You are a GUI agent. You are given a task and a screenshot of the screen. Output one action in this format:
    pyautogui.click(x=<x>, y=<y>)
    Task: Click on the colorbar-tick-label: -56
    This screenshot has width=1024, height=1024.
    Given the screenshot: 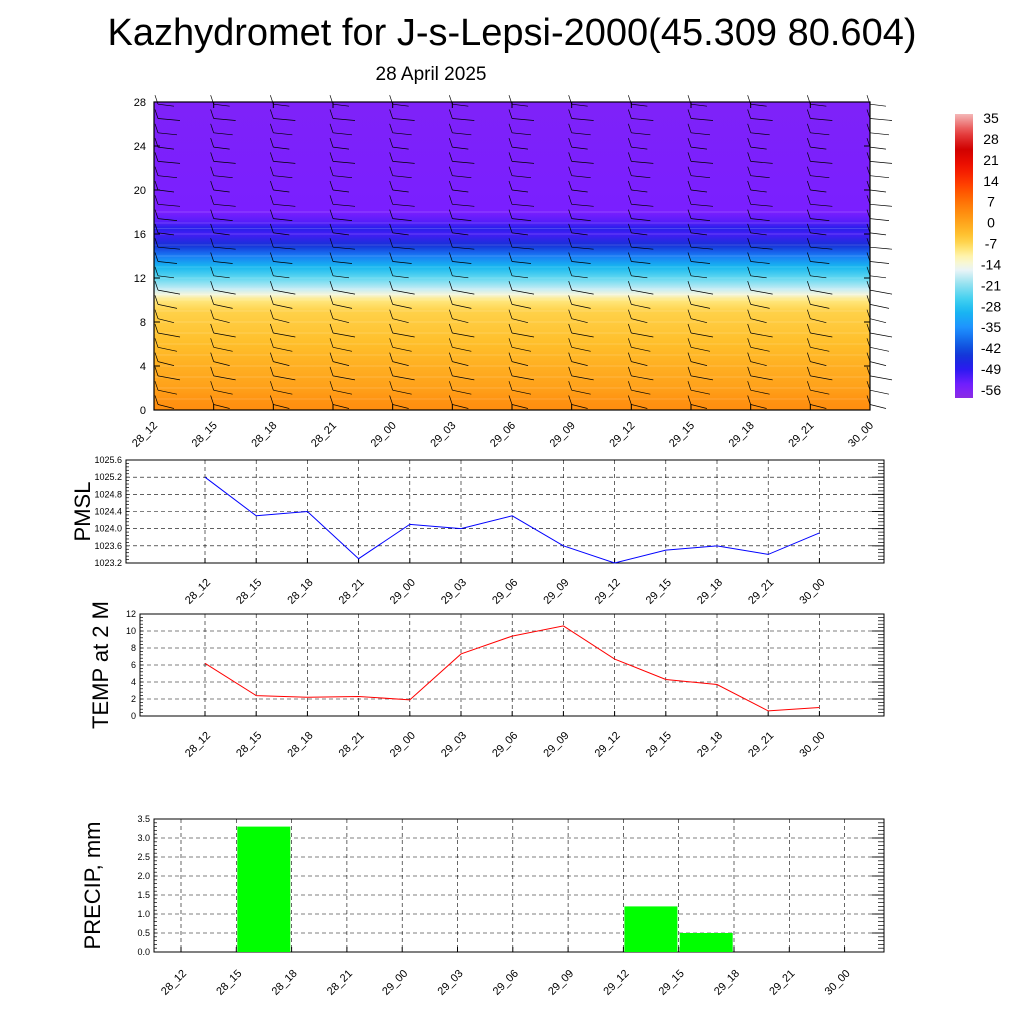 What is the action you would take?
    pyautogui.click(x=991, y=390)
    